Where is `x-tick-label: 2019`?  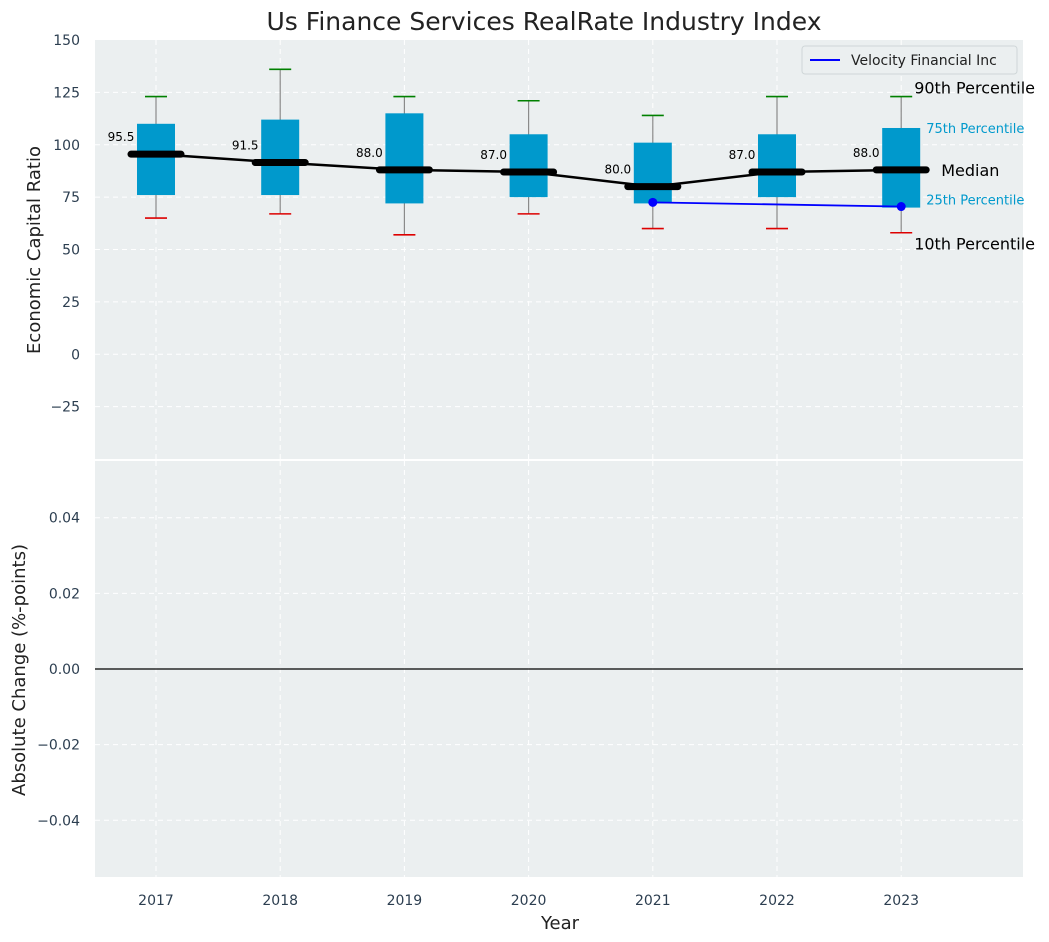
x-tick-label: 2019 is located at coordinates (405, 901).